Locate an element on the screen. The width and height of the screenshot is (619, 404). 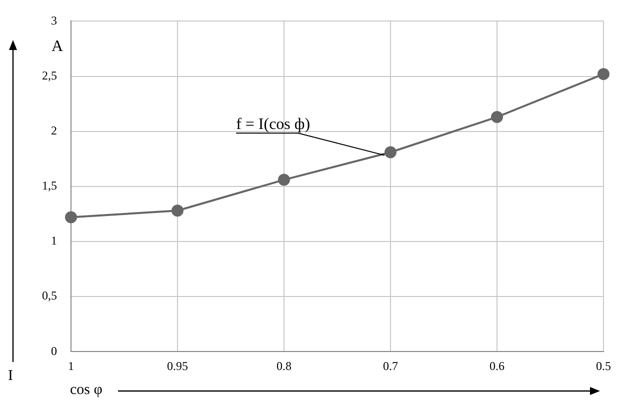
y-tick-label: 0 is located at coordinates (54, 351).